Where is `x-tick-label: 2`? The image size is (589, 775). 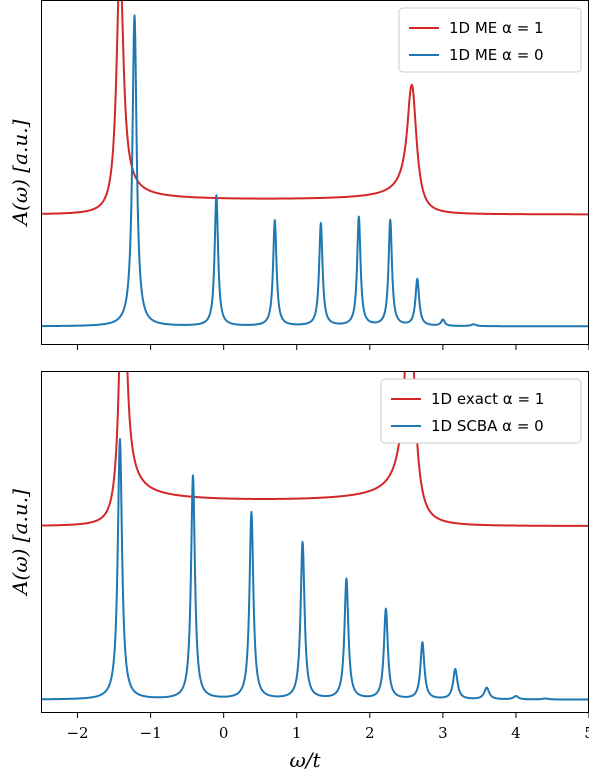
x-tick-label: 2 is located at coordinates (370, 733).